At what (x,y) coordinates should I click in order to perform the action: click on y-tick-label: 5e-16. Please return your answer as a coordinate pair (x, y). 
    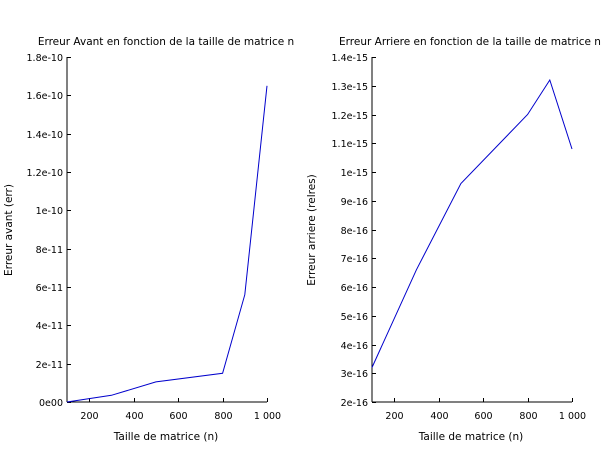
    Looking at the image, I should click on (354, 317).